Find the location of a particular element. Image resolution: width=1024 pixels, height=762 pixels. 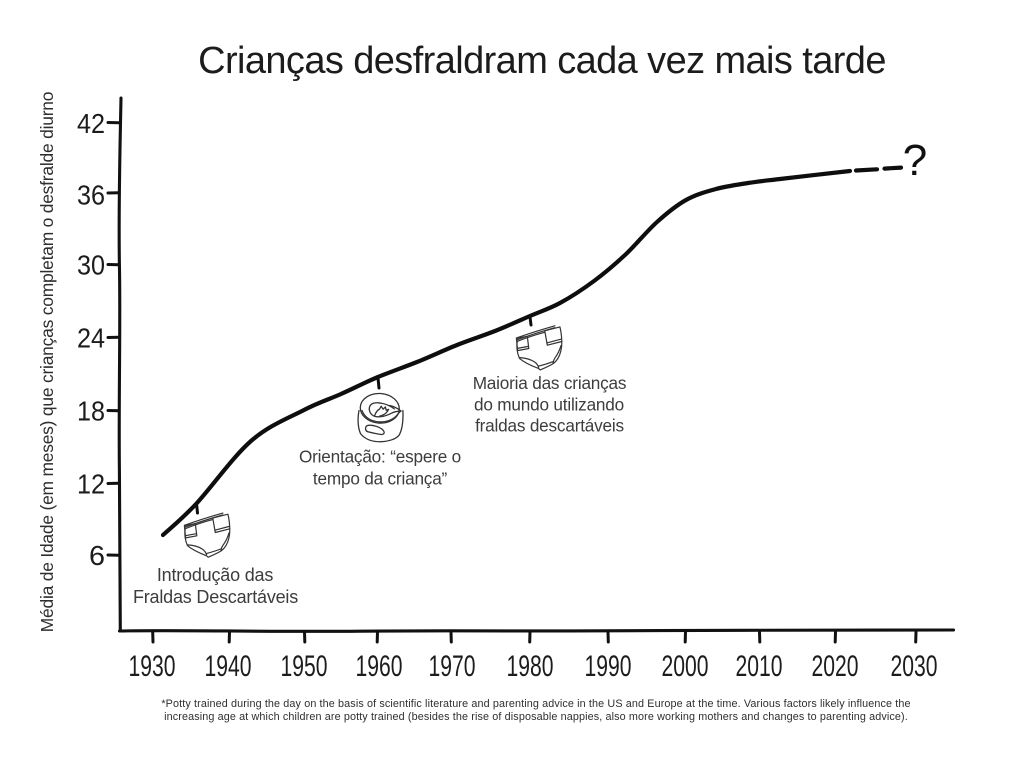

svg-text: tempo da criança” is located at coordinates (380, 479).